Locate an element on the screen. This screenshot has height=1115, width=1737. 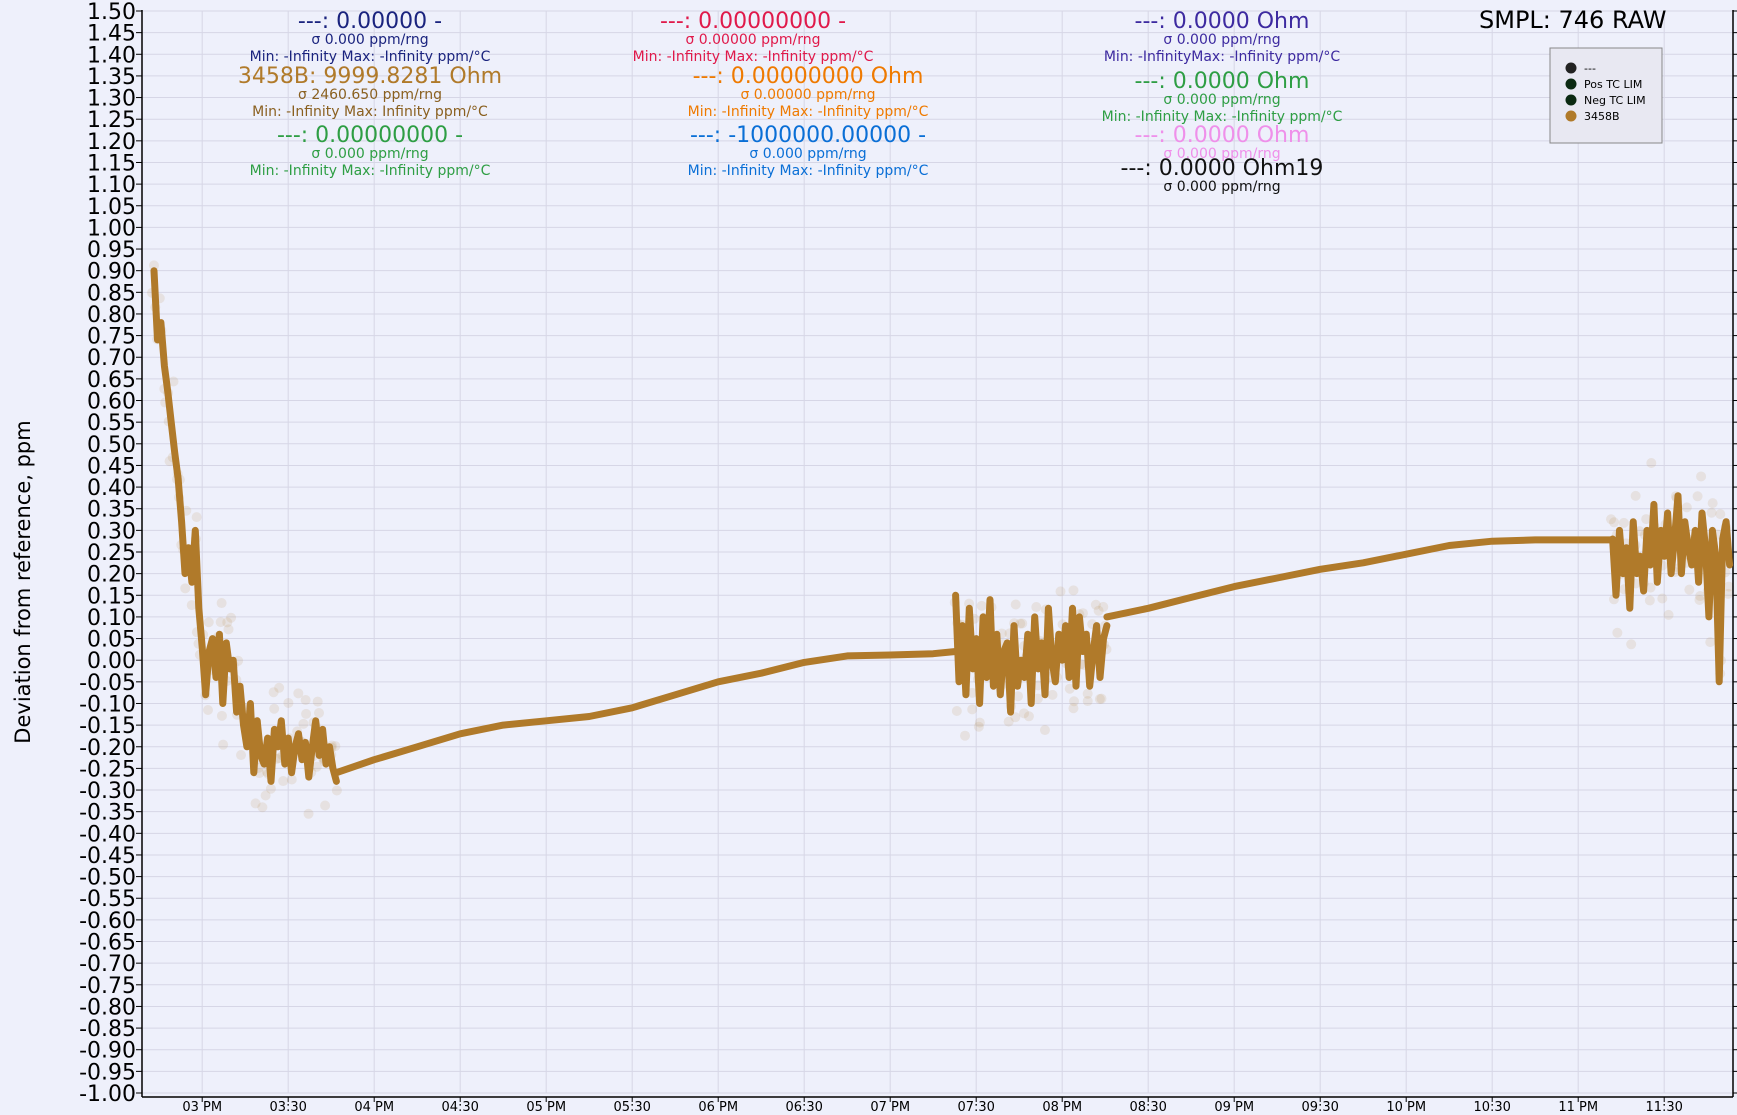
stat-value: ---: 0.0000 Ohm is located at coordinates (1222, 81).